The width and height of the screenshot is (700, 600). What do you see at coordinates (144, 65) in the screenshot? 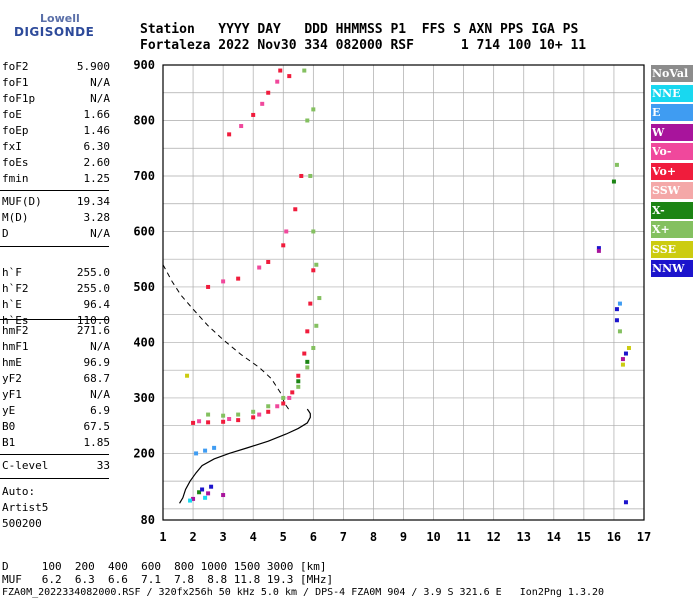
I see `y-tick-label: 900` at bounding box center [144, 65].